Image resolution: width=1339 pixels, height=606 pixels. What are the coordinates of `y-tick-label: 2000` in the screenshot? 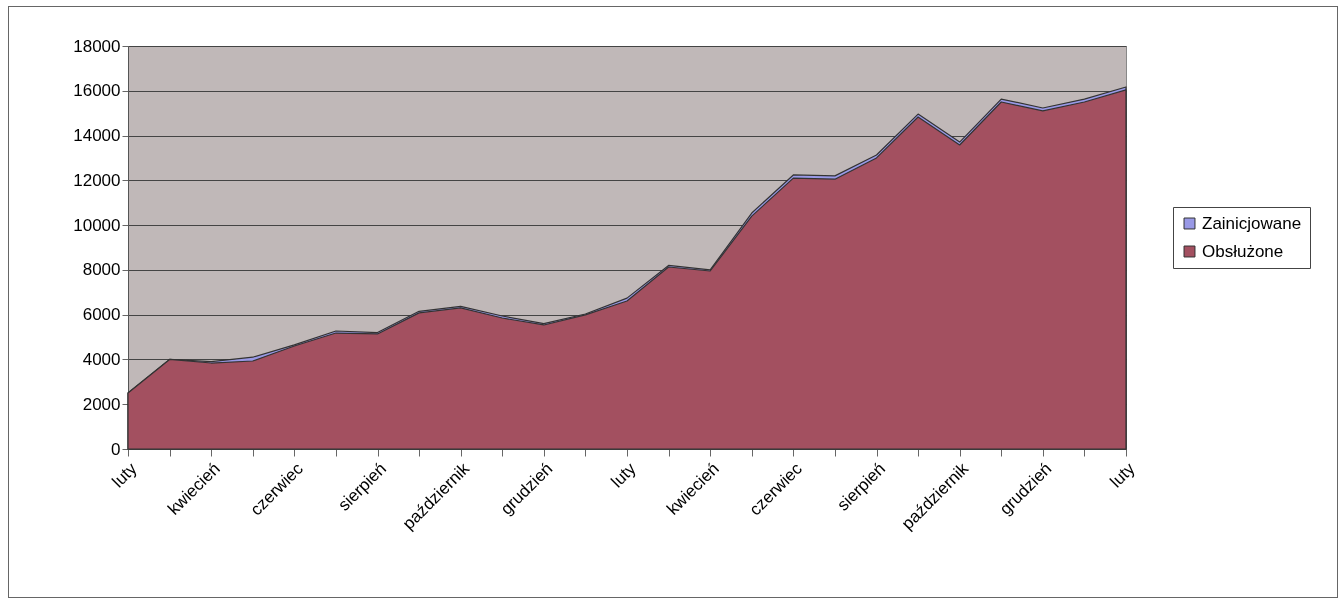 It's located at (101, 404).